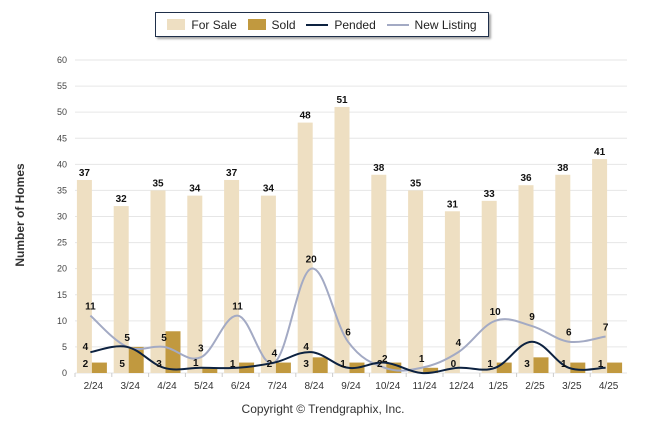 The height and width of the screenshot is (434, 646). I want to click on data-label-for-sale: 31, so click(453, 204).